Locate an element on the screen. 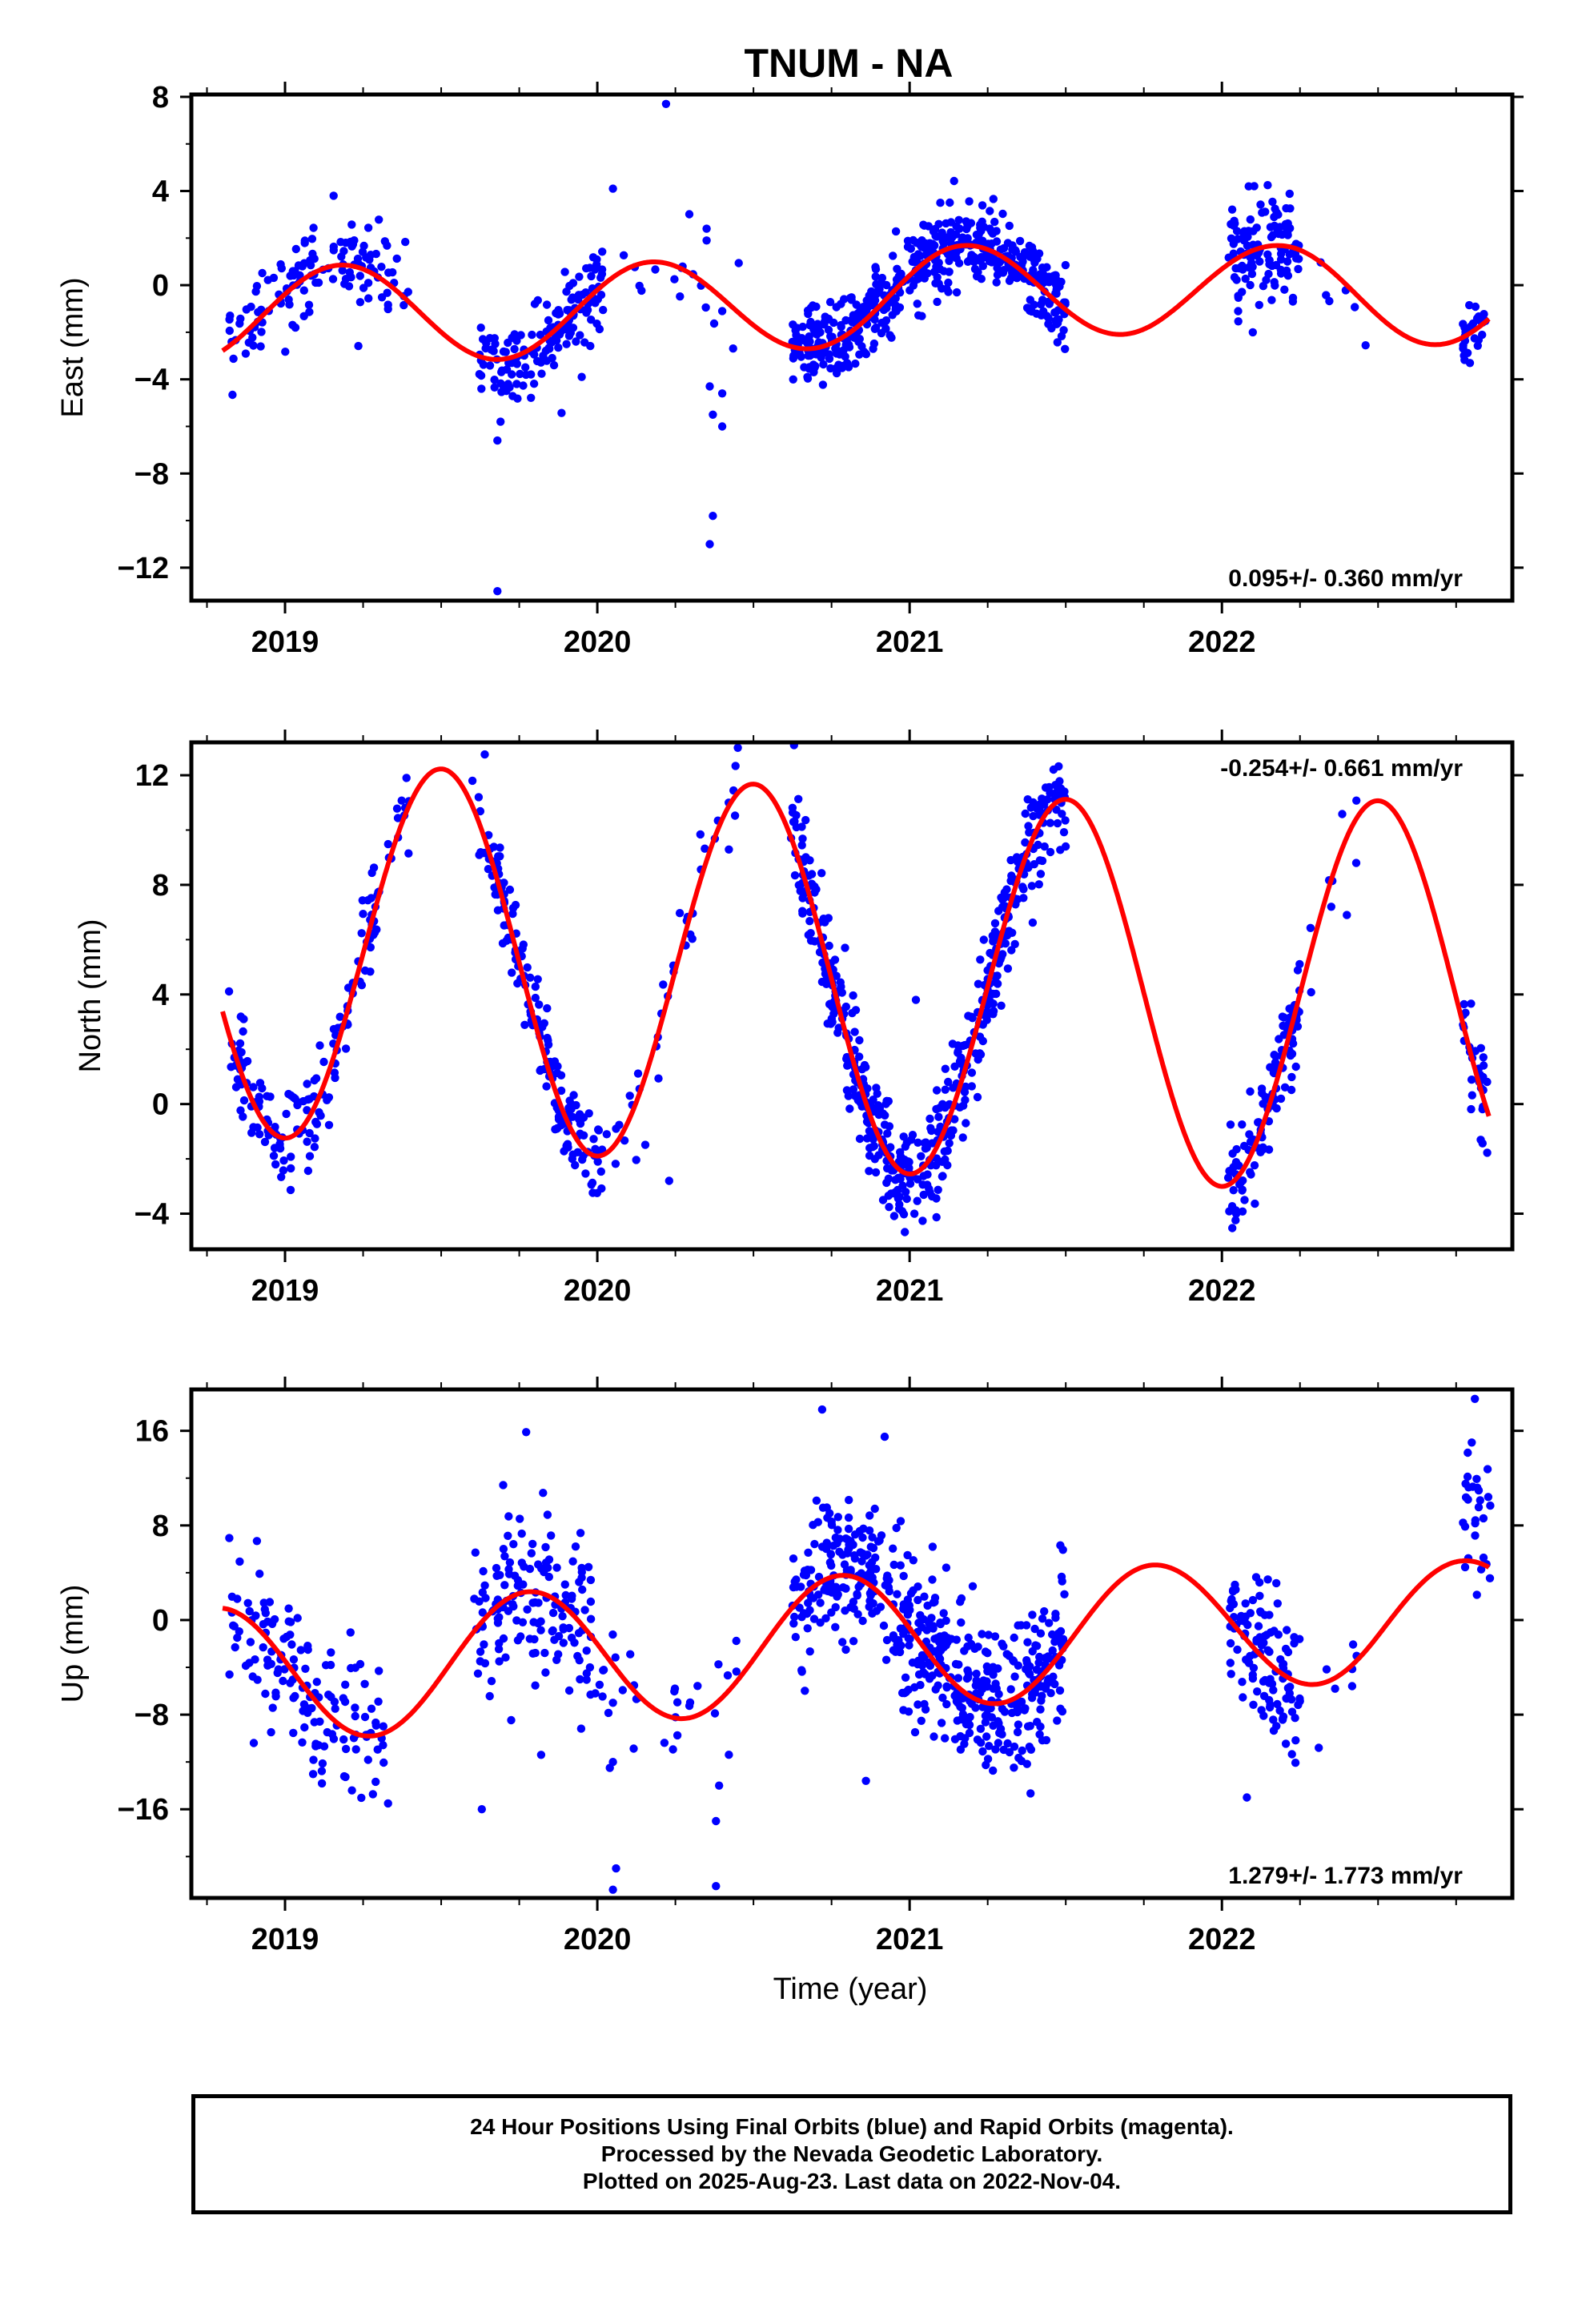 The width and height of the screenshot is (1582, 2324). y-tick-label: −4 is located at coordinates (152, 380).